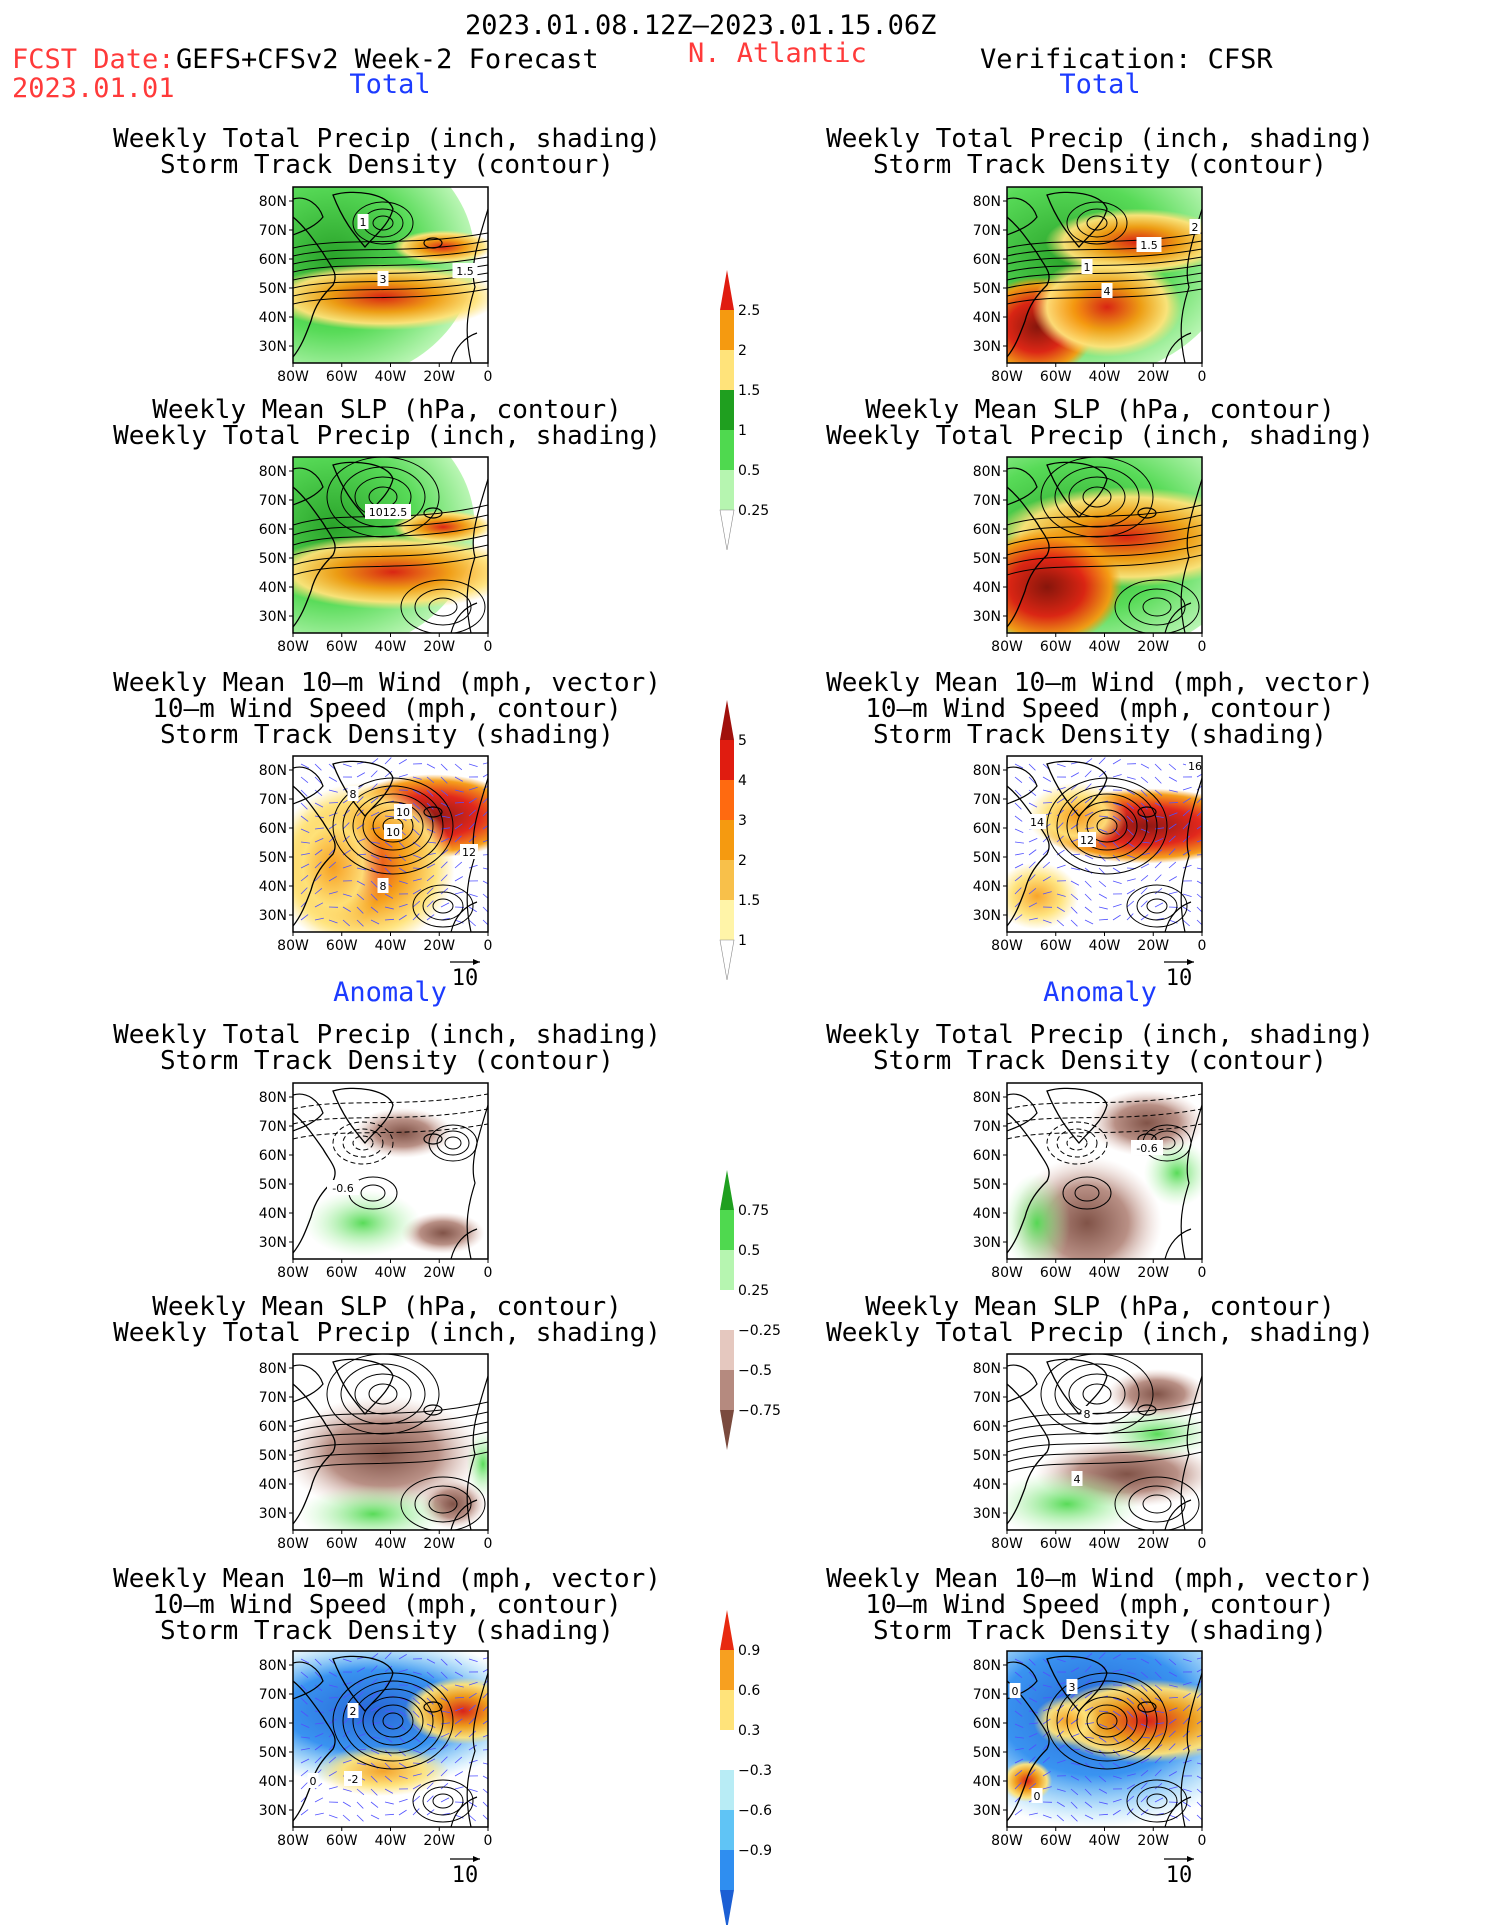  Describe the element at coordinates (383, 279) in the screenshot. I see `contour-label: 3` at that location.